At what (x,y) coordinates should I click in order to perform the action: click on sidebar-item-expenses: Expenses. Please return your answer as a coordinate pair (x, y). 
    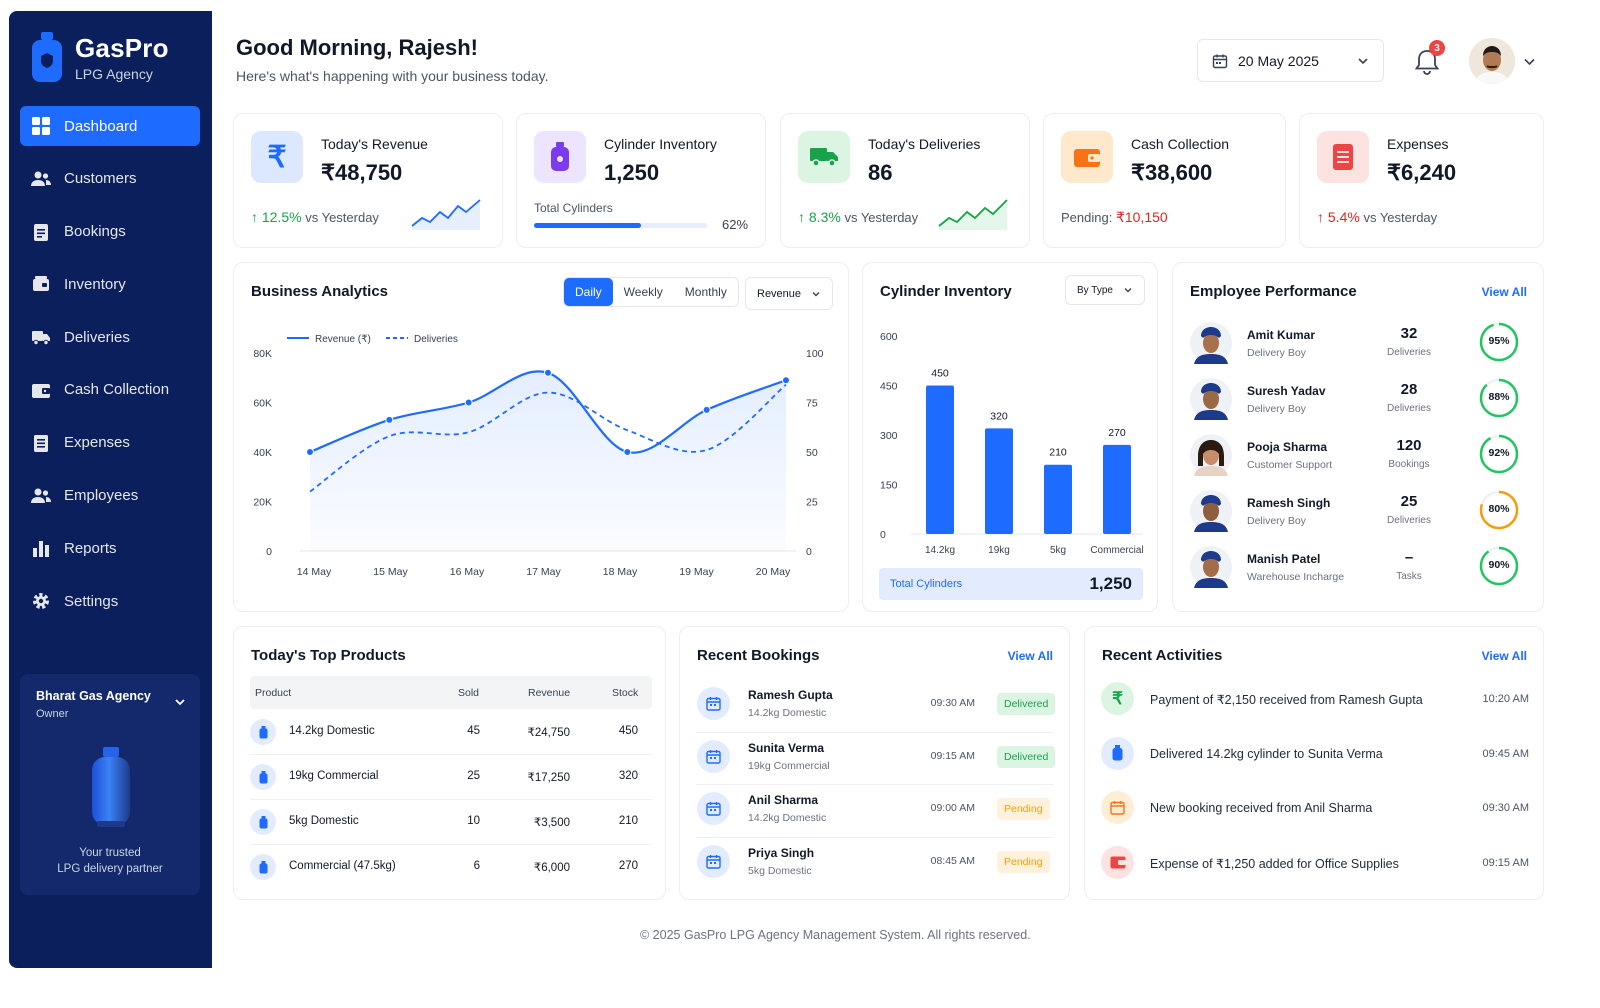
    Looking at the image, I should click on (110, 443).